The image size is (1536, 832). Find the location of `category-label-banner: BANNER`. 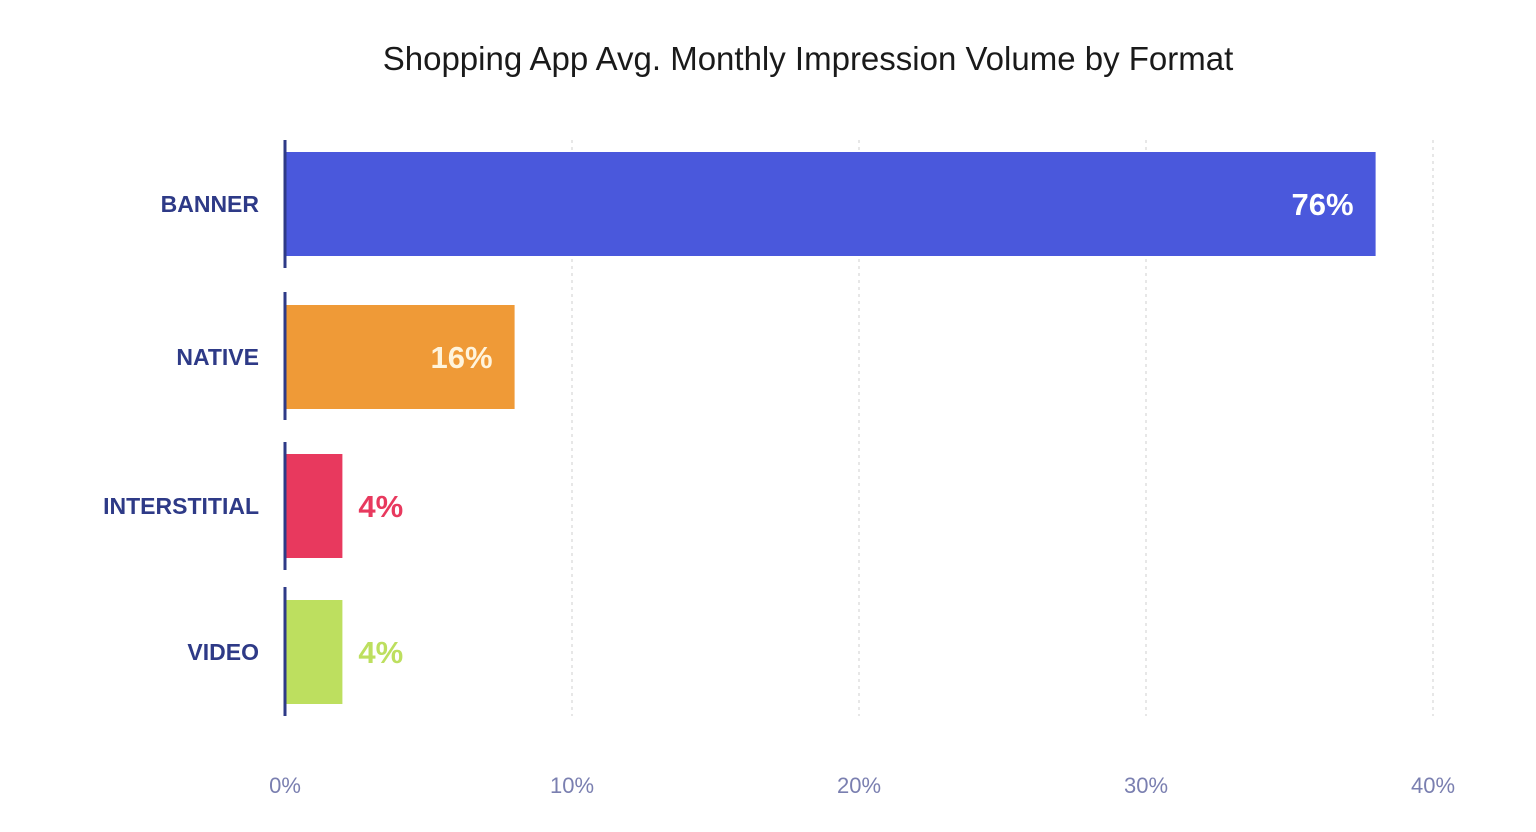

category-label-banner: BANNER is located at coordinates (210, 204).